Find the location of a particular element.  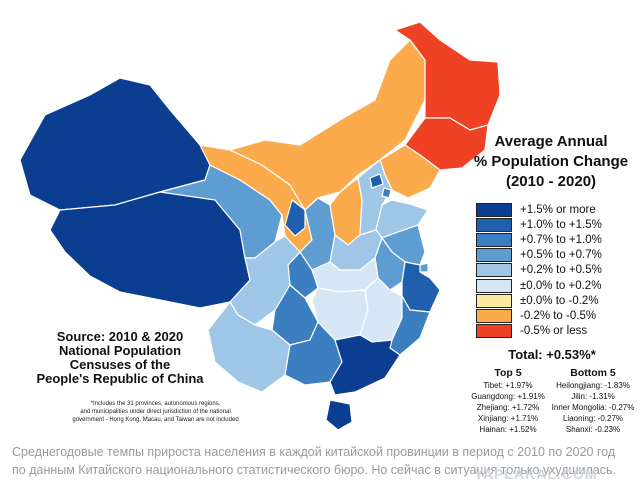

legend-label: +1.5% or more is located at coordinates (558, 209).